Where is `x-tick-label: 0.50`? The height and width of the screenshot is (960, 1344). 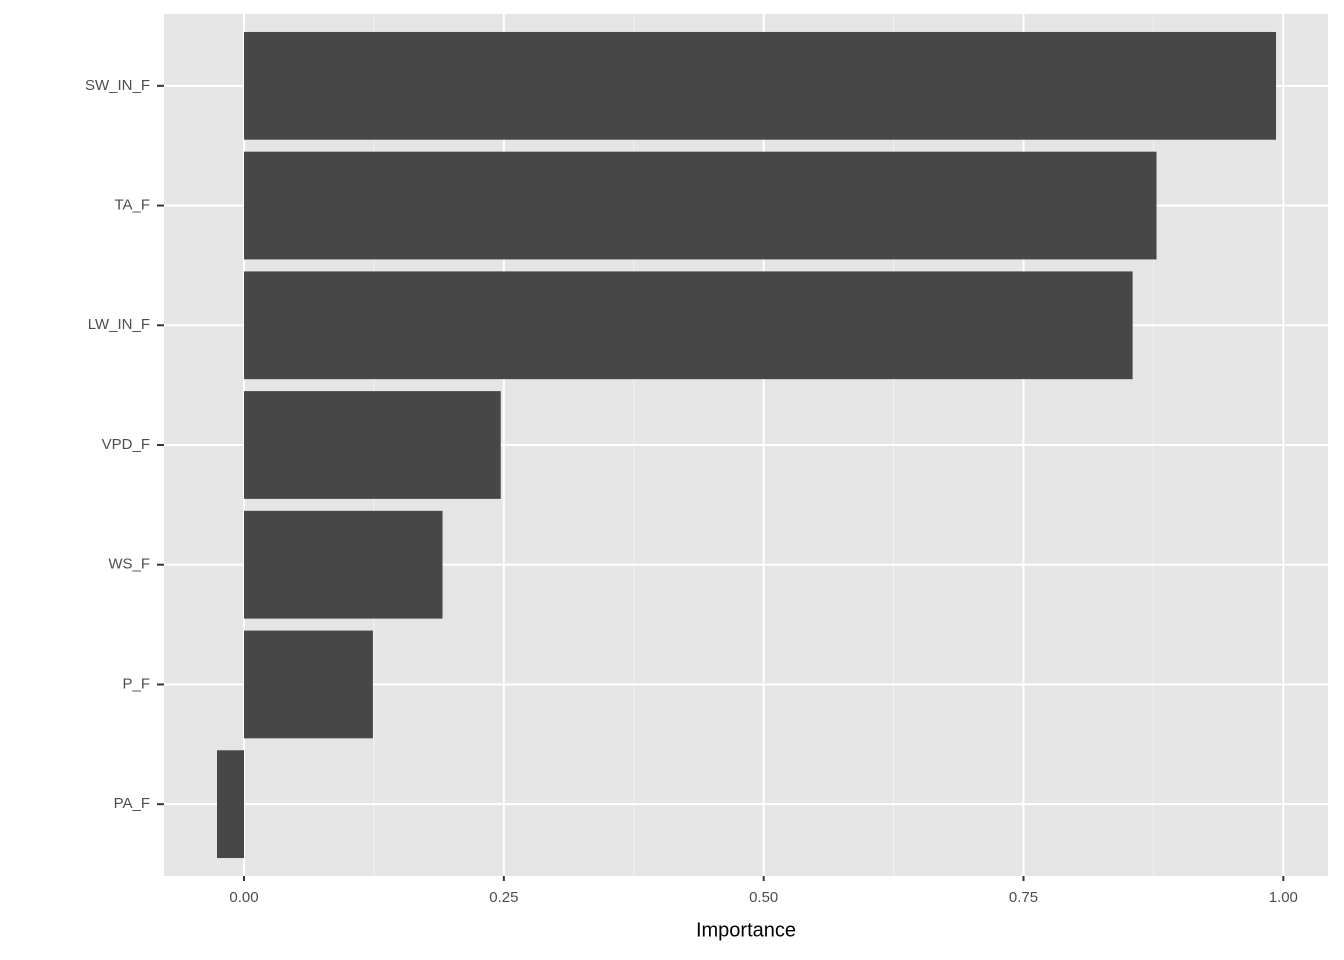 x-tick-label: 0.50 is located at coordinates (763, 897).